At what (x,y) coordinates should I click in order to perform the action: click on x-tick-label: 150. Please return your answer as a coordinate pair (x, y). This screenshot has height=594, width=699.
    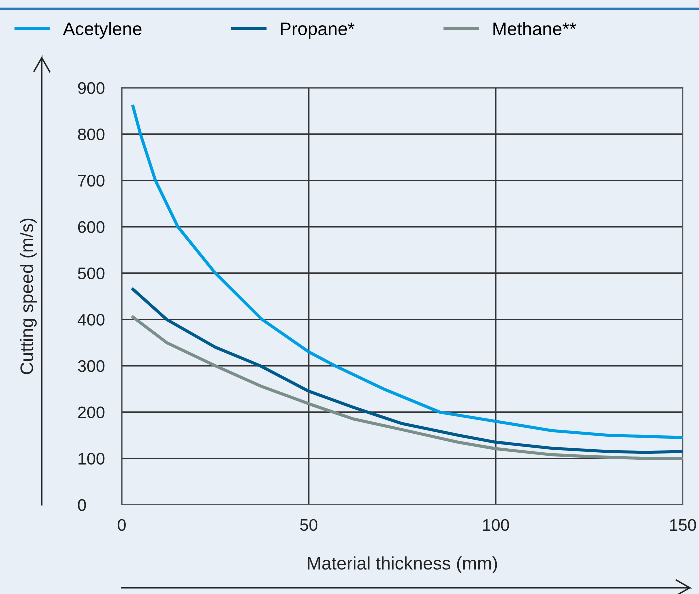
    Looking at the image, I should click on (683, 525).